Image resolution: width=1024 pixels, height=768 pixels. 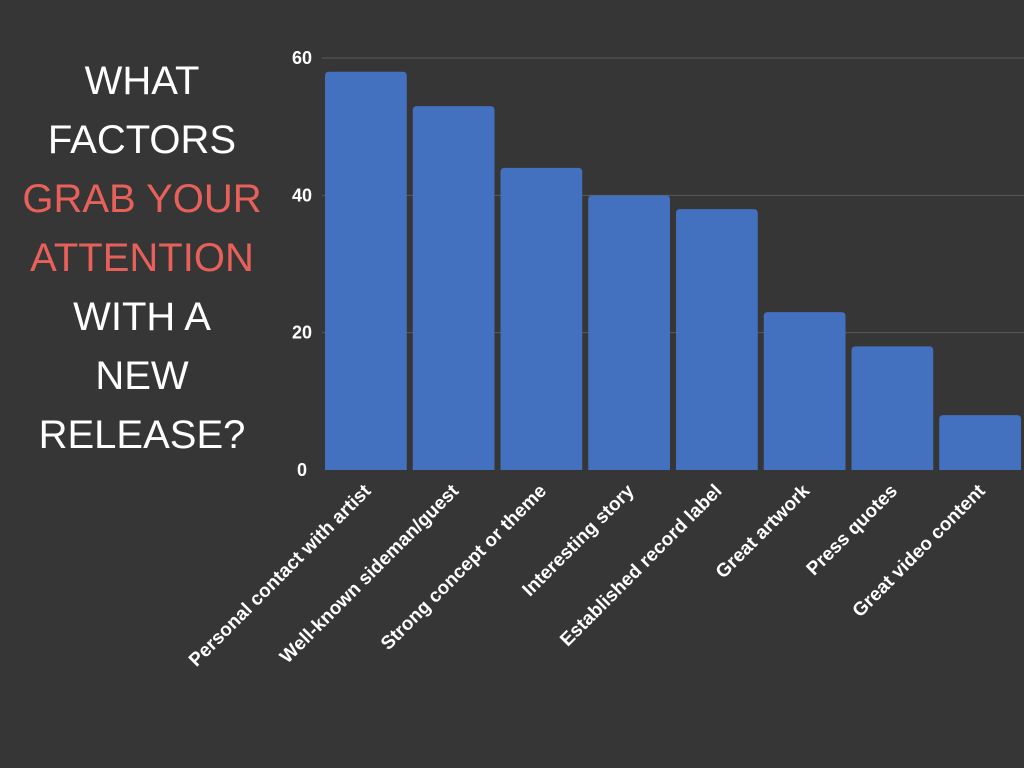 I want to click on title-line: WHAT, so click(x=142, y=81).